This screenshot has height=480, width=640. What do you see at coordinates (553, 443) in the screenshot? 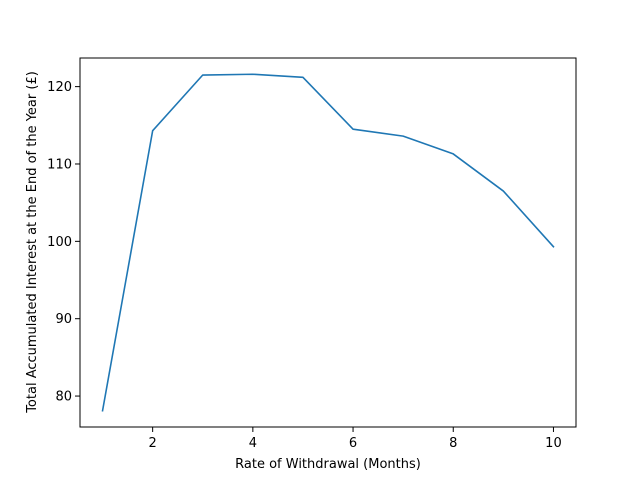
I see `x-tick-label: 10` at bounding box center [553, 443].